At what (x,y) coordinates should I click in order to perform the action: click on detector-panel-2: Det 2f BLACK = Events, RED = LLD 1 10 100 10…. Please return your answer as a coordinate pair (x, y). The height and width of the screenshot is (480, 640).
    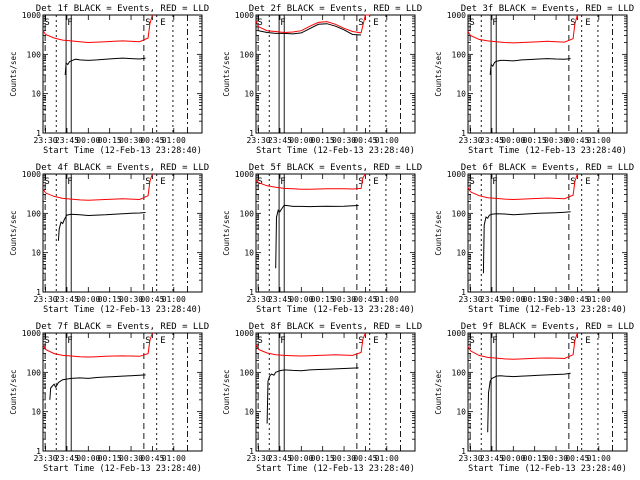
    Looking at the image, I should click on (322, 80).